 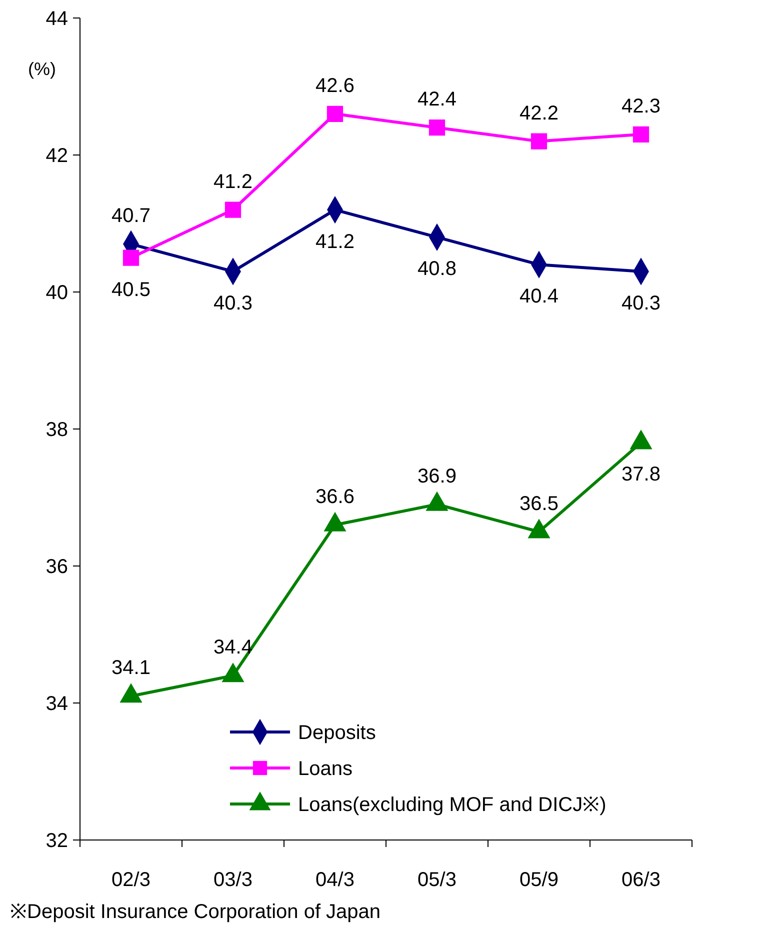 What do you see at coordinates (131, 289) in the screenshot?
I see `data-label: 40.5` at bounding box center [131, 289].